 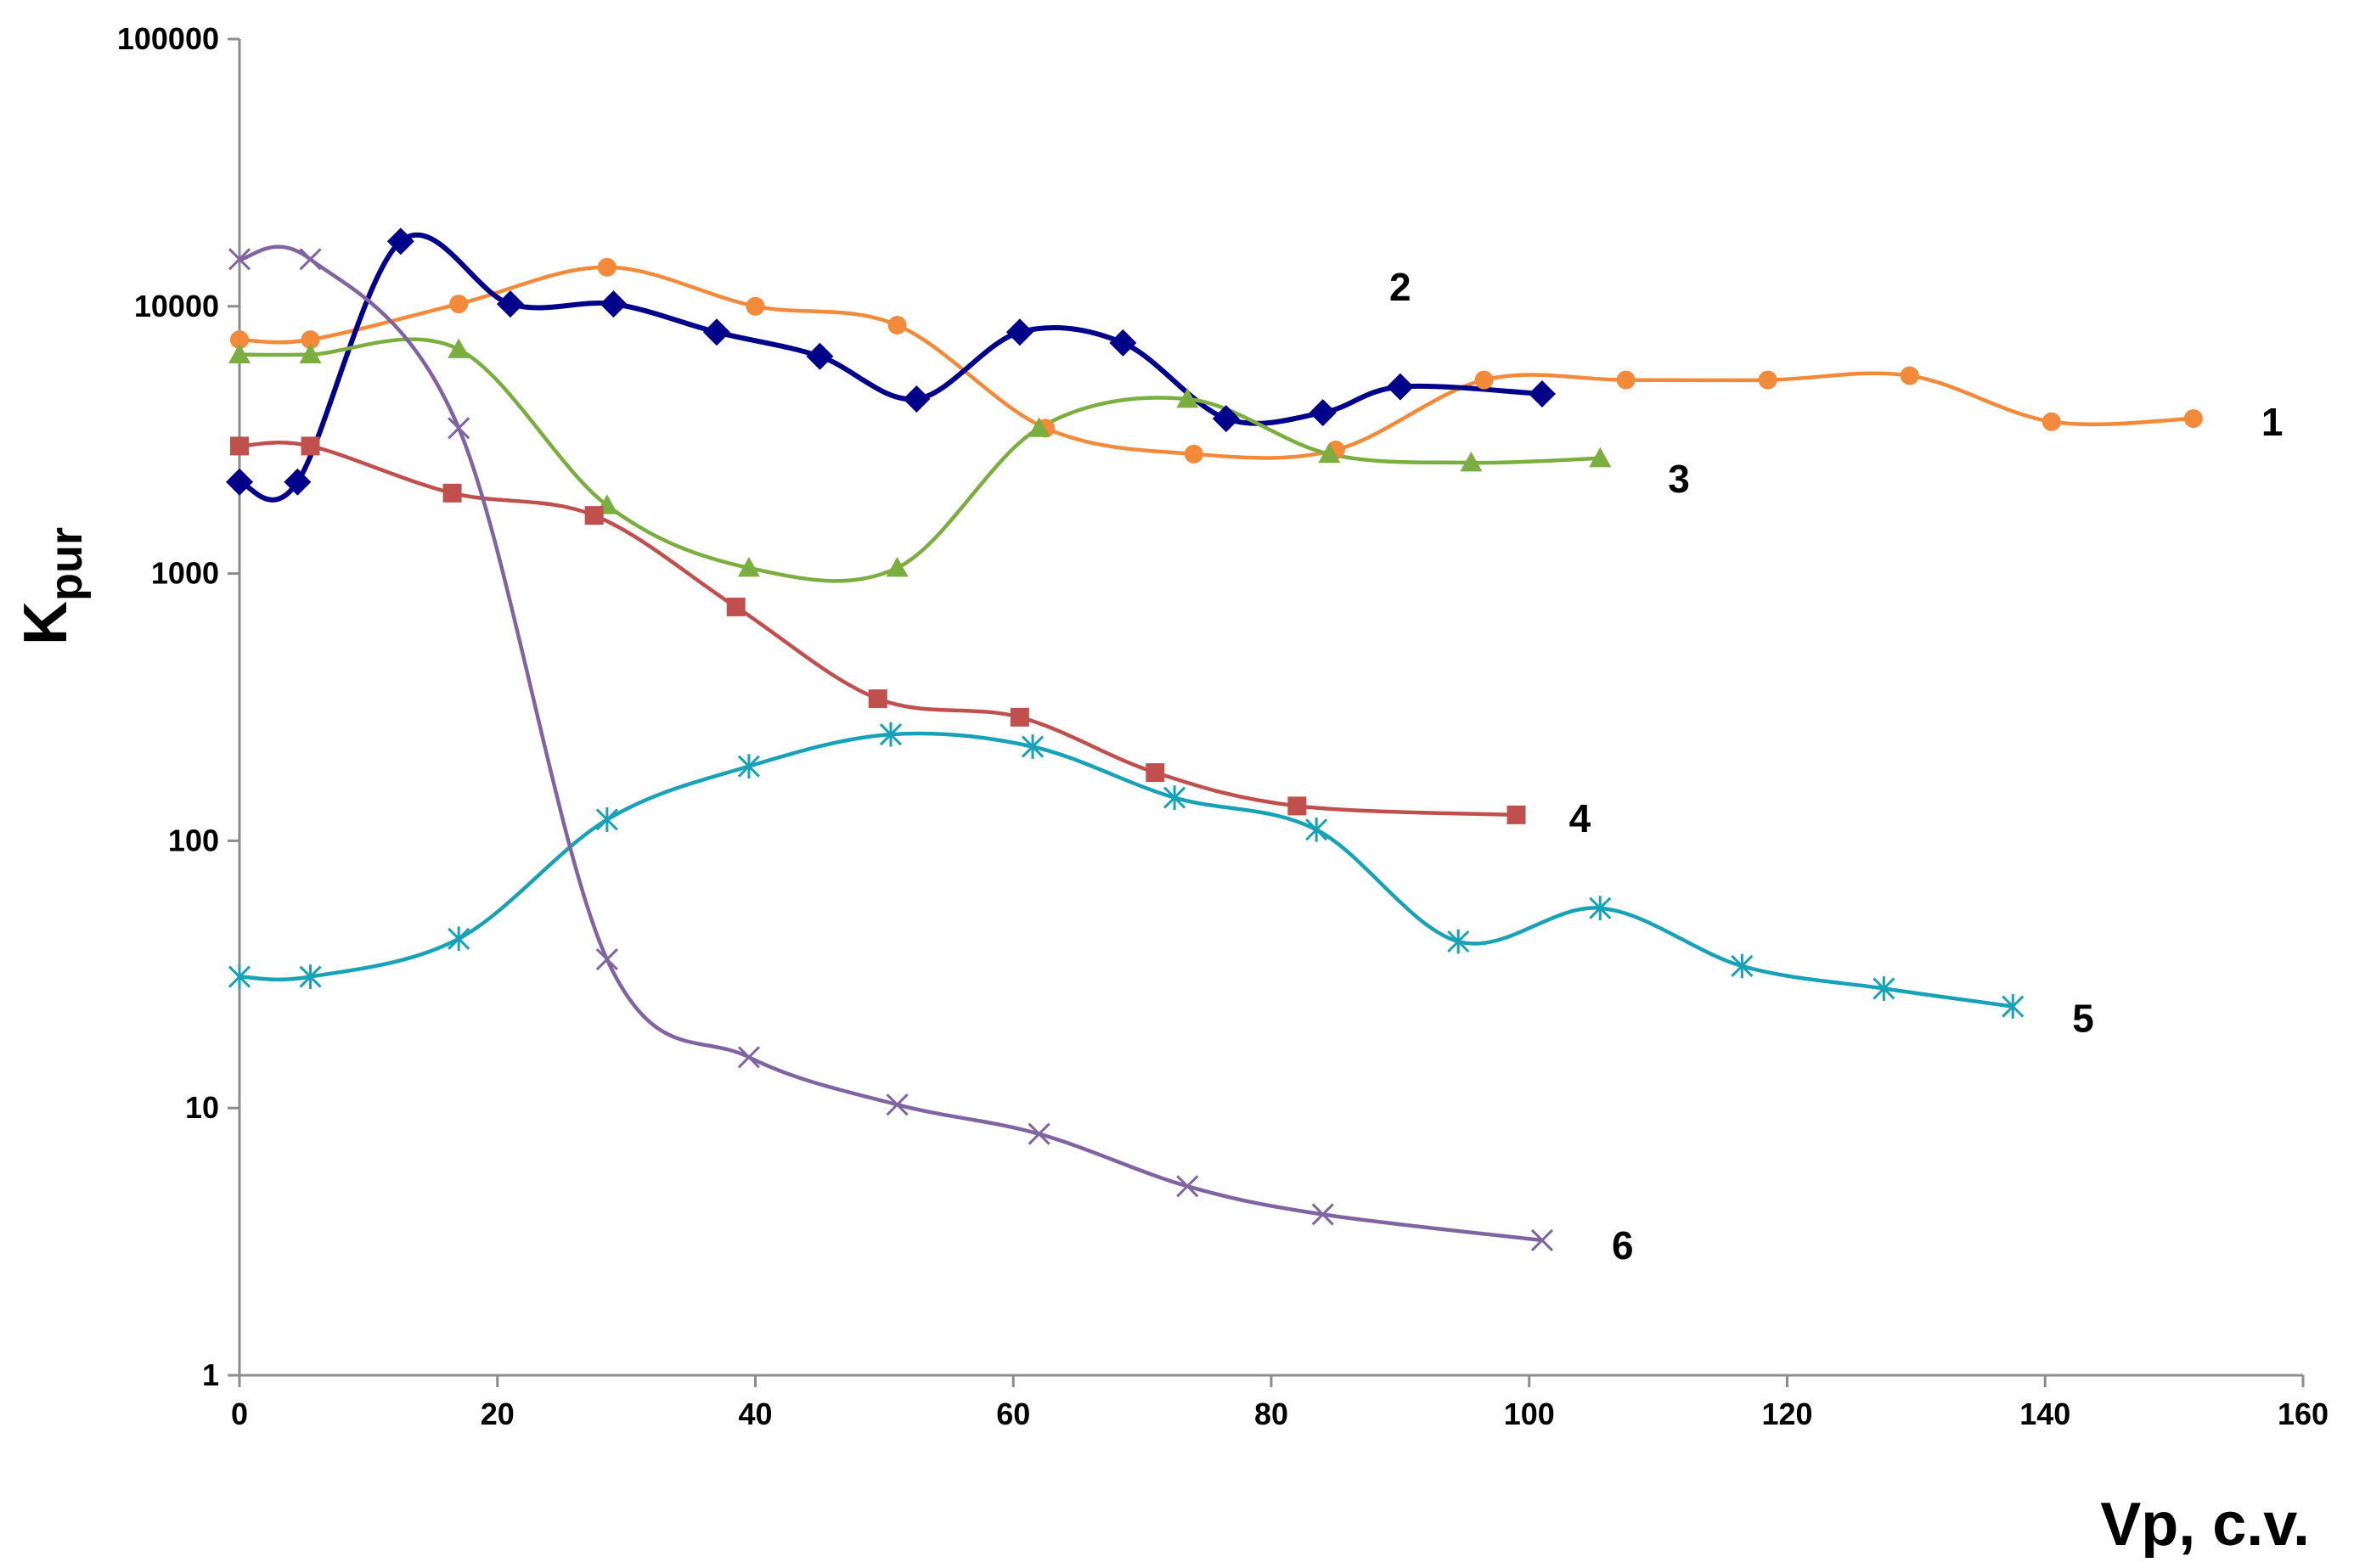 I want to click on x-tick-label: 80, so click(x=1271, y=1414).